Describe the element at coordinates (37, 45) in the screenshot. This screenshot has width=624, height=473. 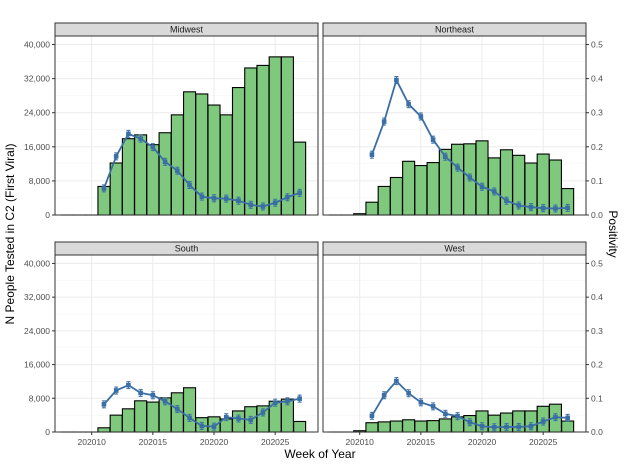
I see `y-tick-label: 40,000` at that location.